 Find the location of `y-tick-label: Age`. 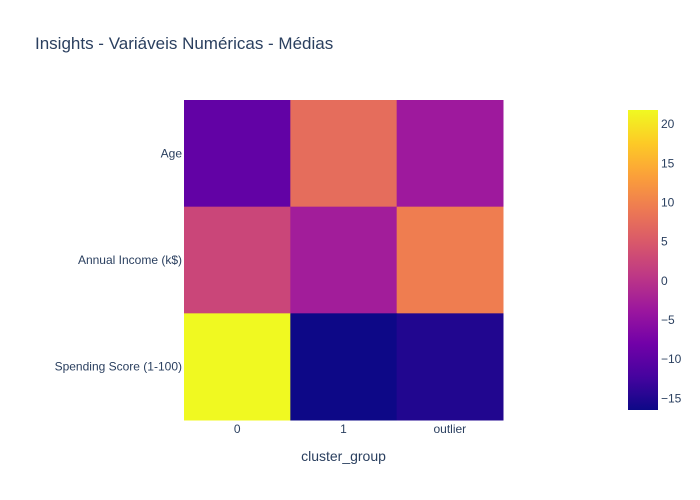

y-tick-label: Age is located at coordinates (172, 153).